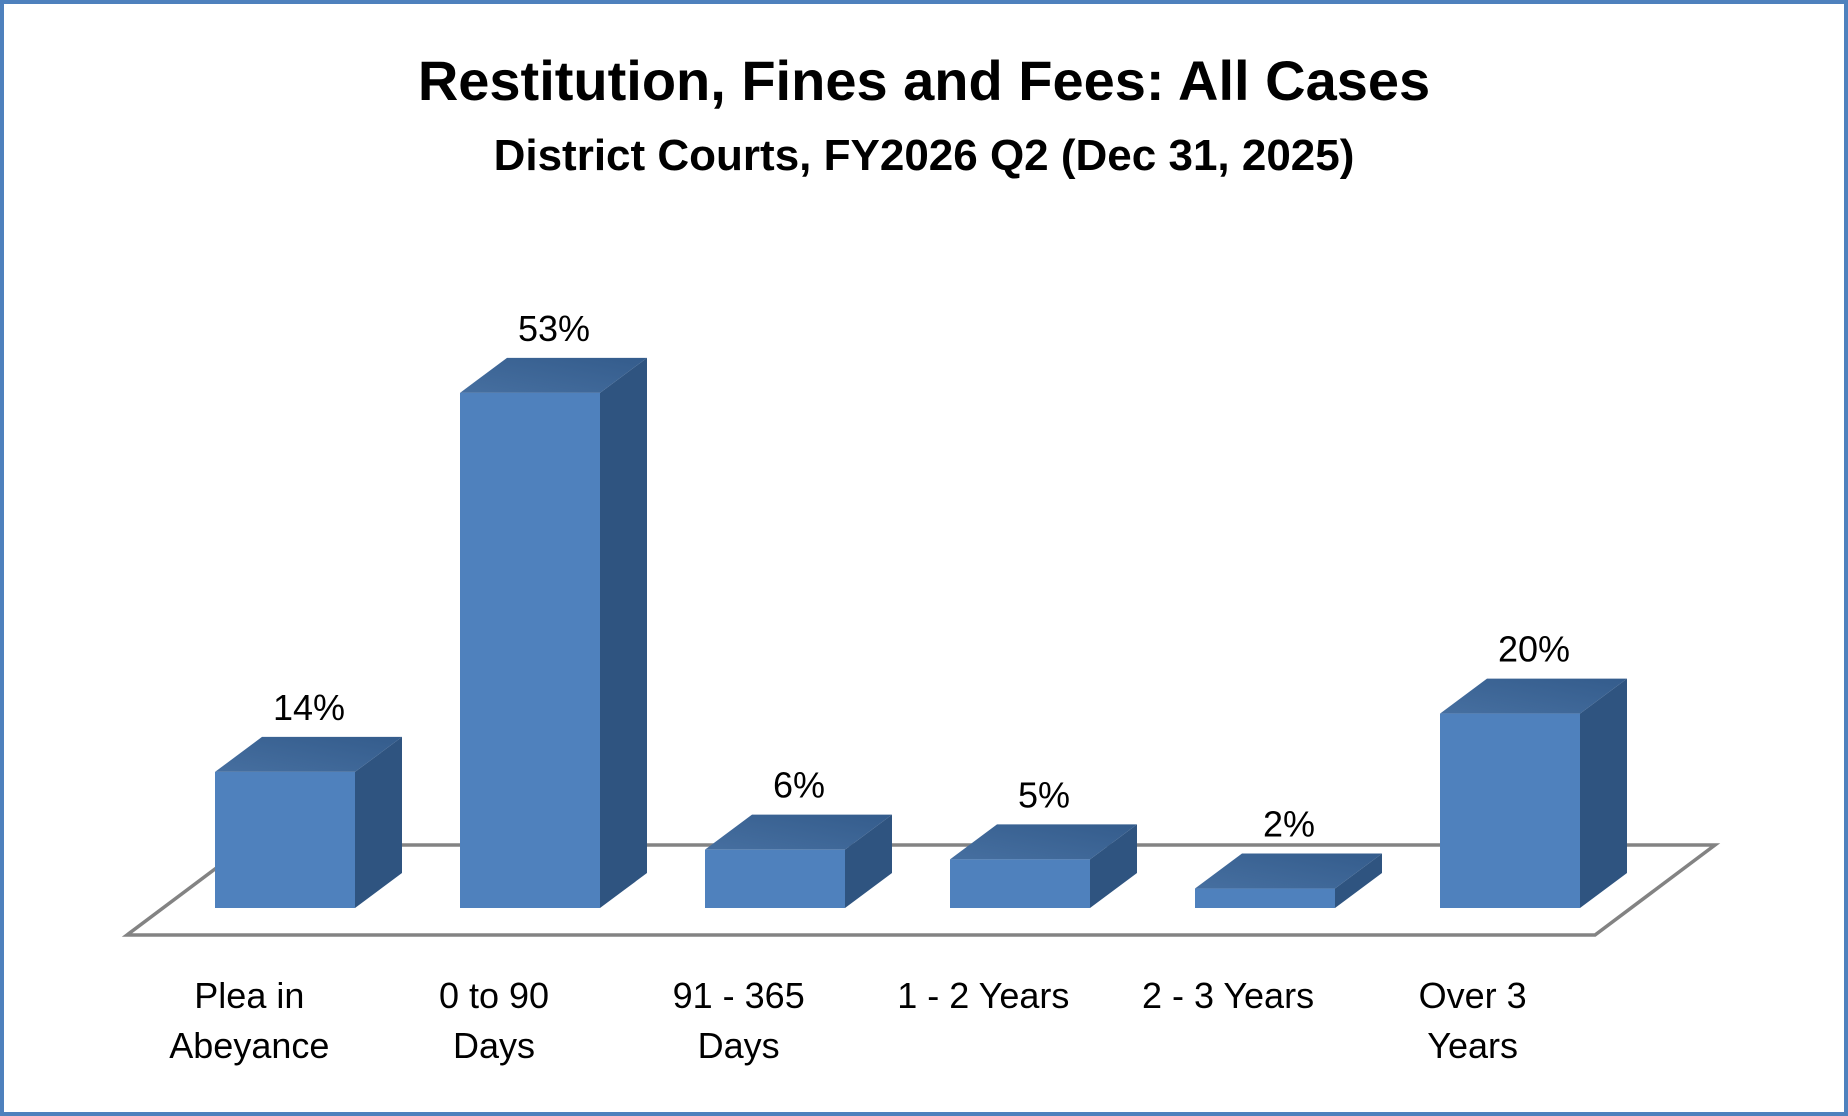 The image size is (1848, 1116). I want to click on category-label-4: 2 - 3 Years, so click(1228, 995).